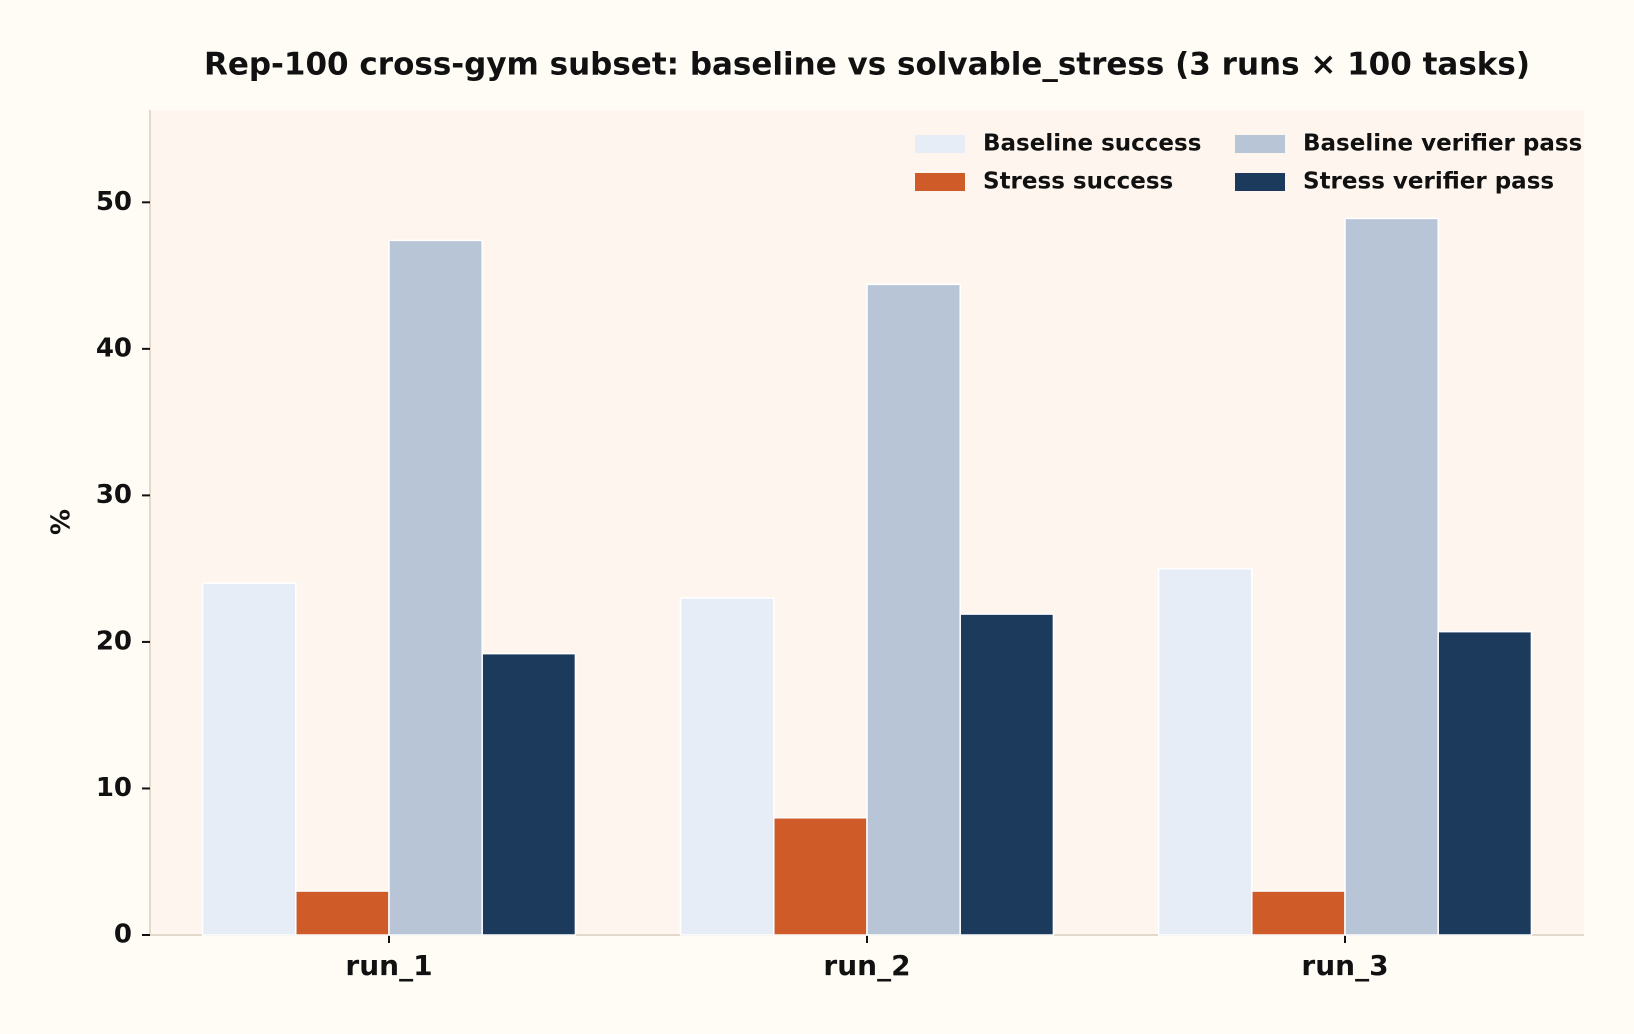 The image size is (1634, 1034). What do you see at coordinates (388, 965) in the screenshot?
I see `x-tick-label: run_1` at bounding box center [388, 965].